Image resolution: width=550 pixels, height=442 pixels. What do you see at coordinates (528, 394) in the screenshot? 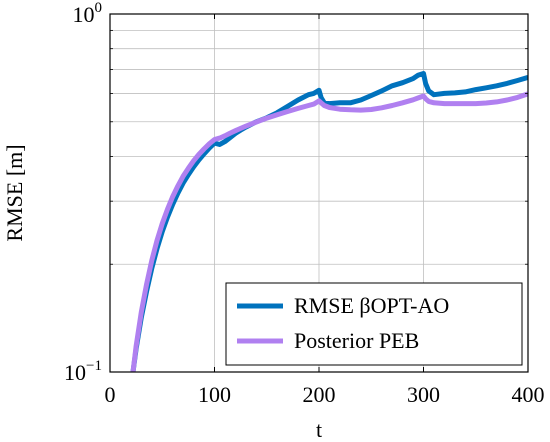
I see `x-tick-label: 400` at bounding box center [528, 394].